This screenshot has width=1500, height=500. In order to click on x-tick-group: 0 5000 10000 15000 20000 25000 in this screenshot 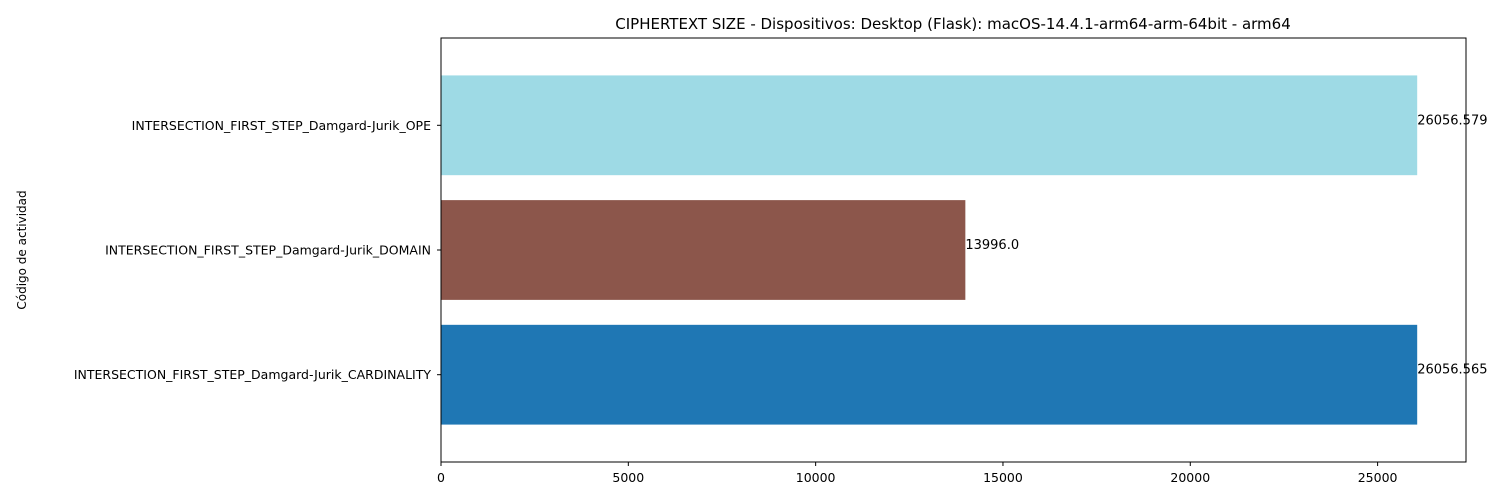, I will do `click(917, 473)`.